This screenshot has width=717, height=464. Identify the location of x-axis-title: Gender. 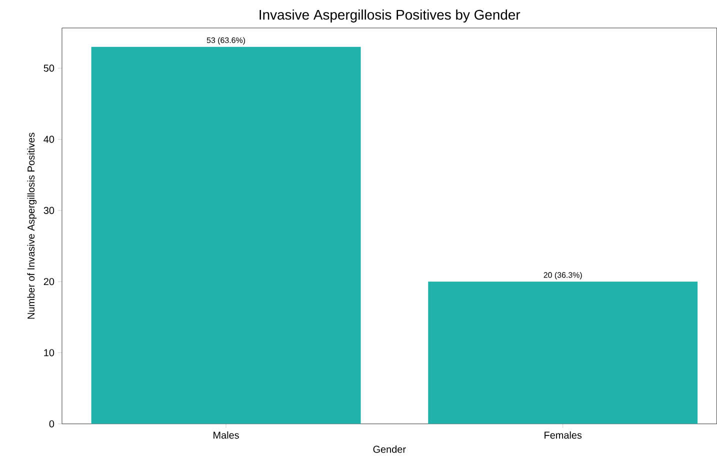
(389, 449).